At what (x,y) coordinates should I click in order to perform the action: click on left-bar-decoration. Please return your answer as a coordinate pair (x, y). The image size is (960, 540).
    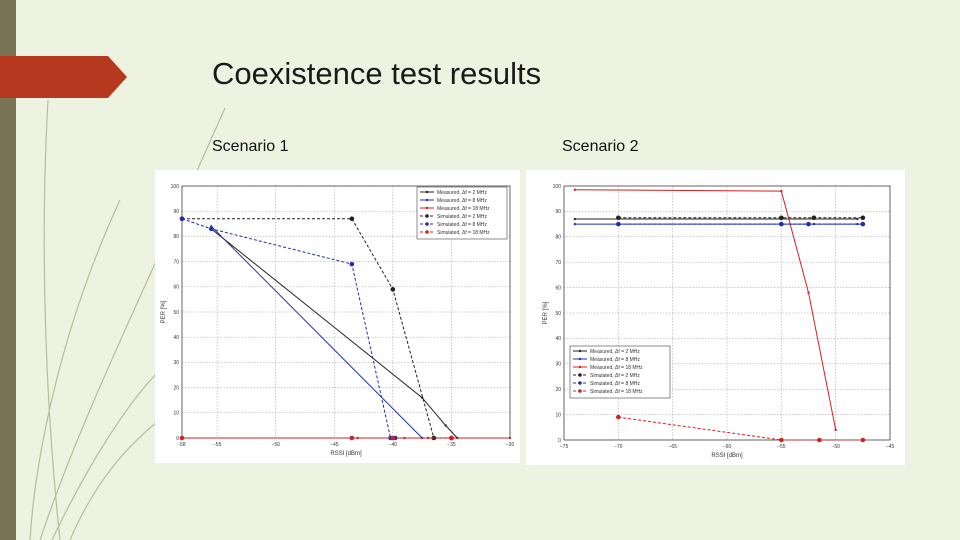
    Looking at the image, I should click on (8, 270).